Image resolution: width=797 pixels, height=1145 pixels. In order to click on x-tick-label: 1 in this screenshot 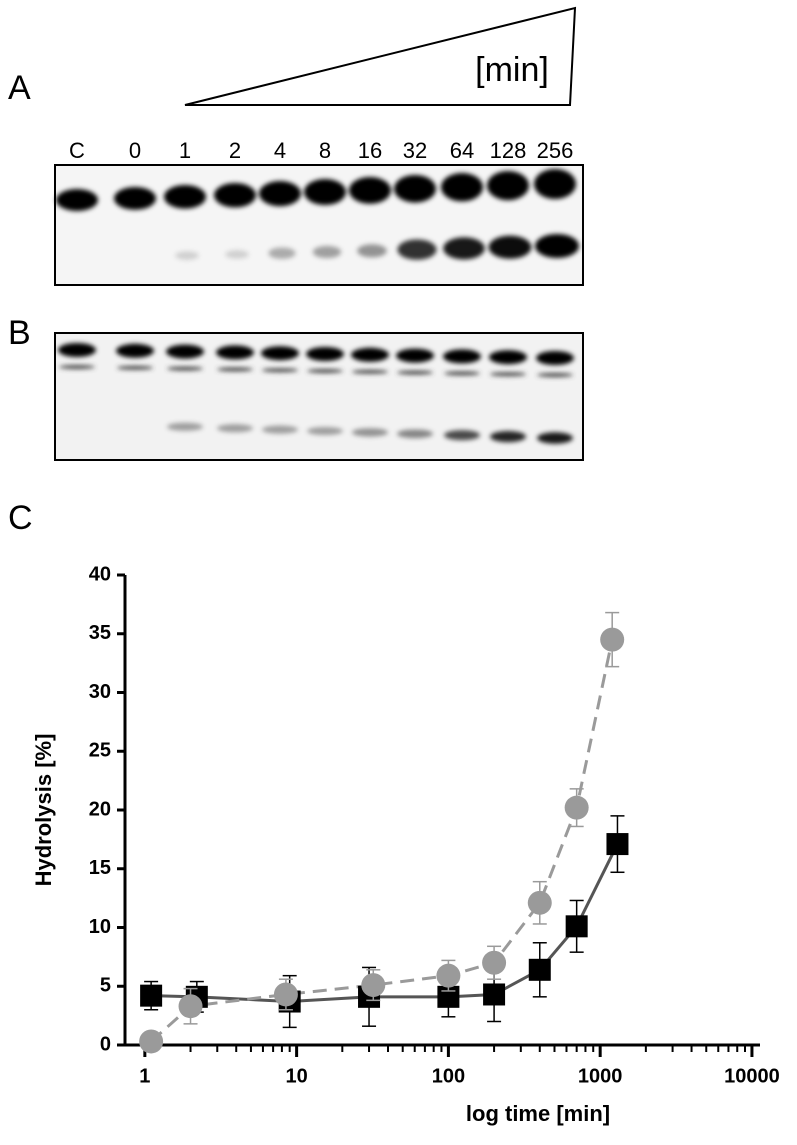, I will do `click(144, 1076)`.